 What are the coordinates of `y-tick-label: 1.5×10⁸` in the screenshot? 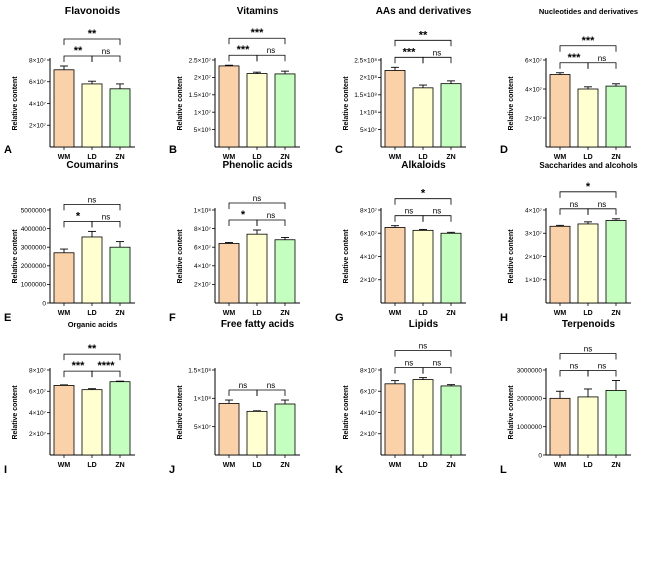 It's located at (199, 370).